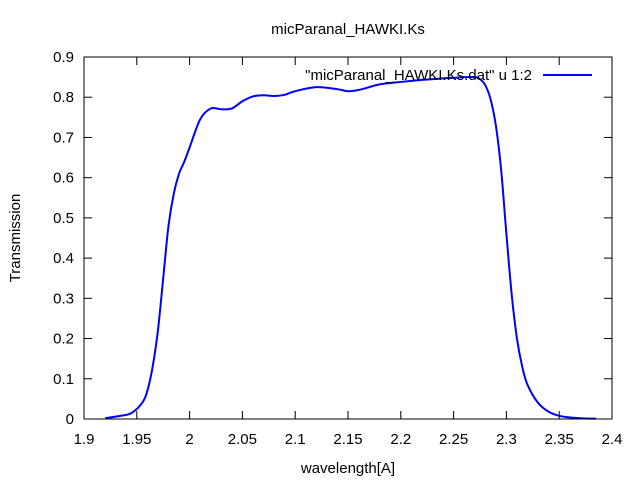 Image resolution: width=640 pixels, height=480 pixels. What do you see at coordinates (189, 439) in the screenshot?
I see `x-tick-label: 2` at bounding box center [189, 439].